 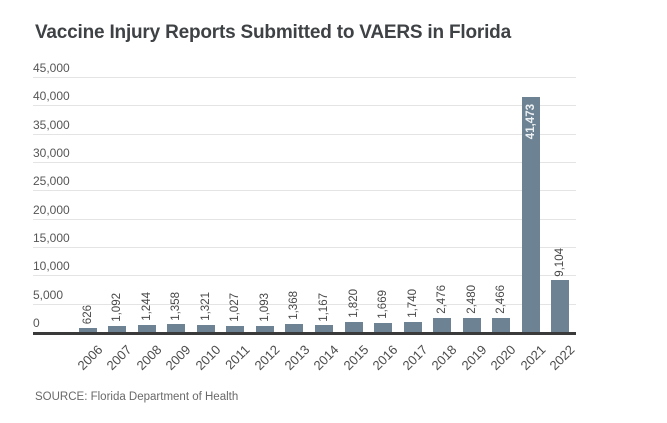 What do you see at coordinates (89, 225) in the screenshot?
I see `bar-band-2006: 626 2006` at bounding box center [89, 225].